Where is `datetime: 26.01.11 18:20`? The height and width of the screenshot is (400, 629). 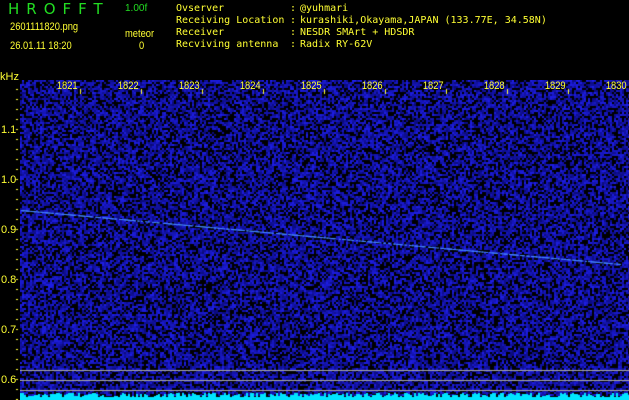
datetime: 26.01.11 18:20 is located at coordinates (41, 46).